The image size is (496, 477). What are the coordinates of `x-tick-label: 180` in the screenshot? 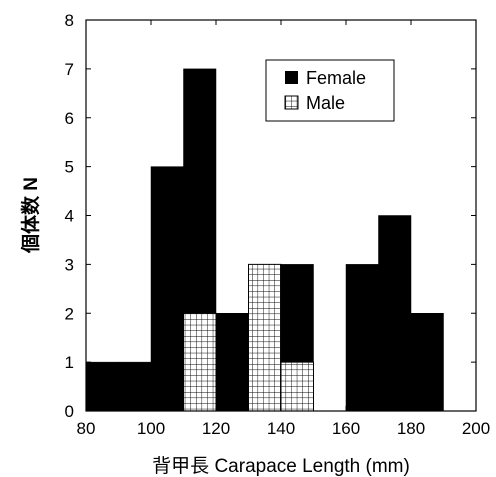 It's located at (411, 428).